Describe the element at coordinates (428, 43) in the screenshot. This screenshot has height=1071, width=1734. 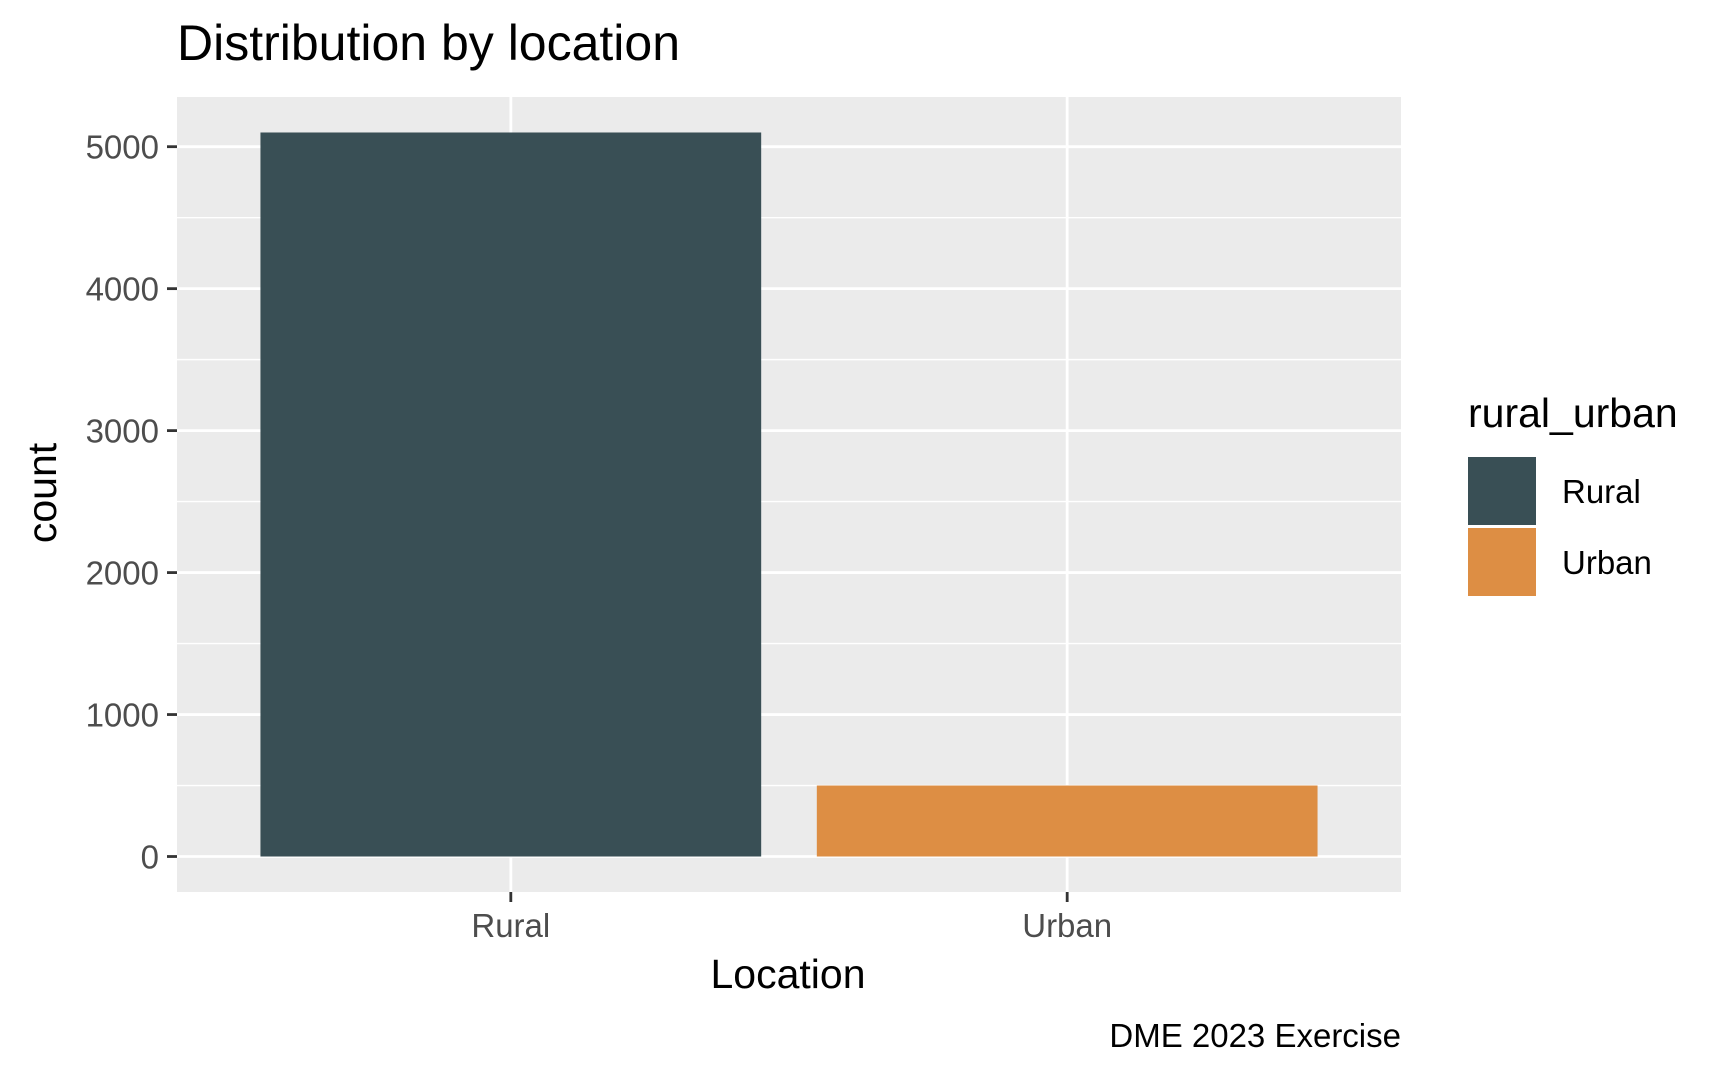
I see `chart-title: Distribution by location` at that location.